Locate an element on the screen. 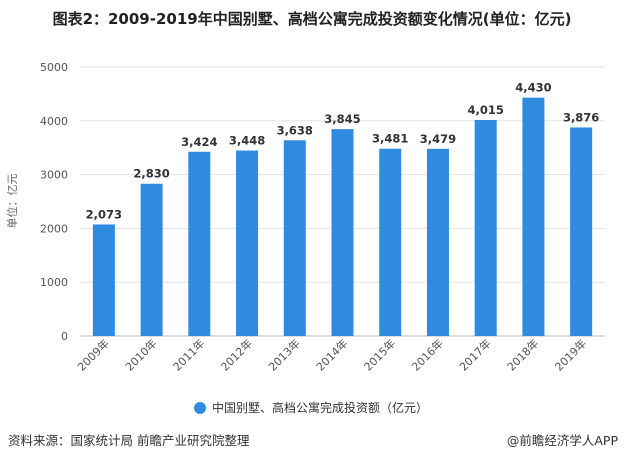 The image size is (624, 462). data-label: 3,424 is located at coordinates (199, 142).